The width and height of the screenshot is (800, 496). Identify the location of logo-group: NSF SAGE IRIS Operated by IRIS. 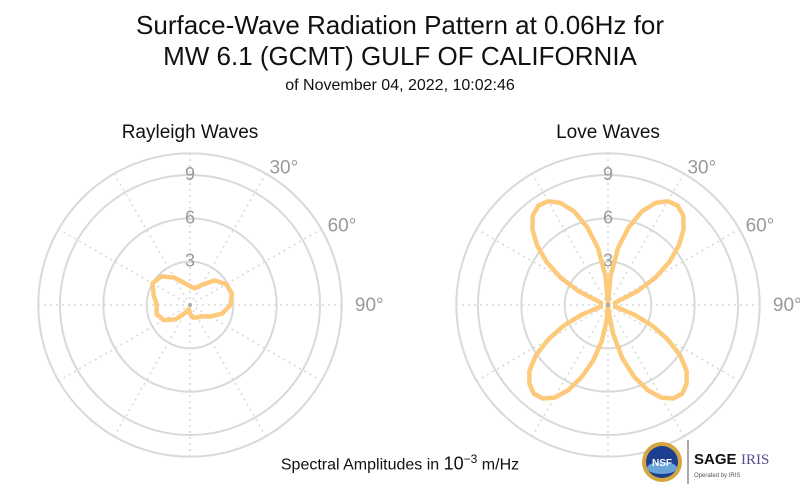
(705, 462).